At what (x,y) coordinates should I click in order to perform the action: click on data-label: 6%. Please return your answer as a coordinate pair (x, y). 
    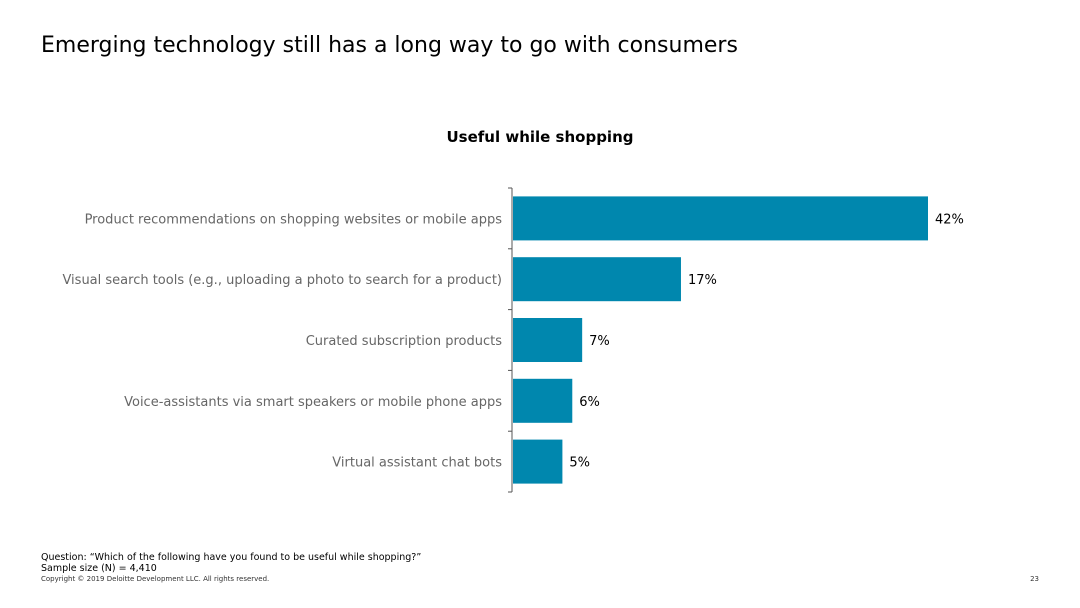
    Looking at the image, I should click on (589, 402).